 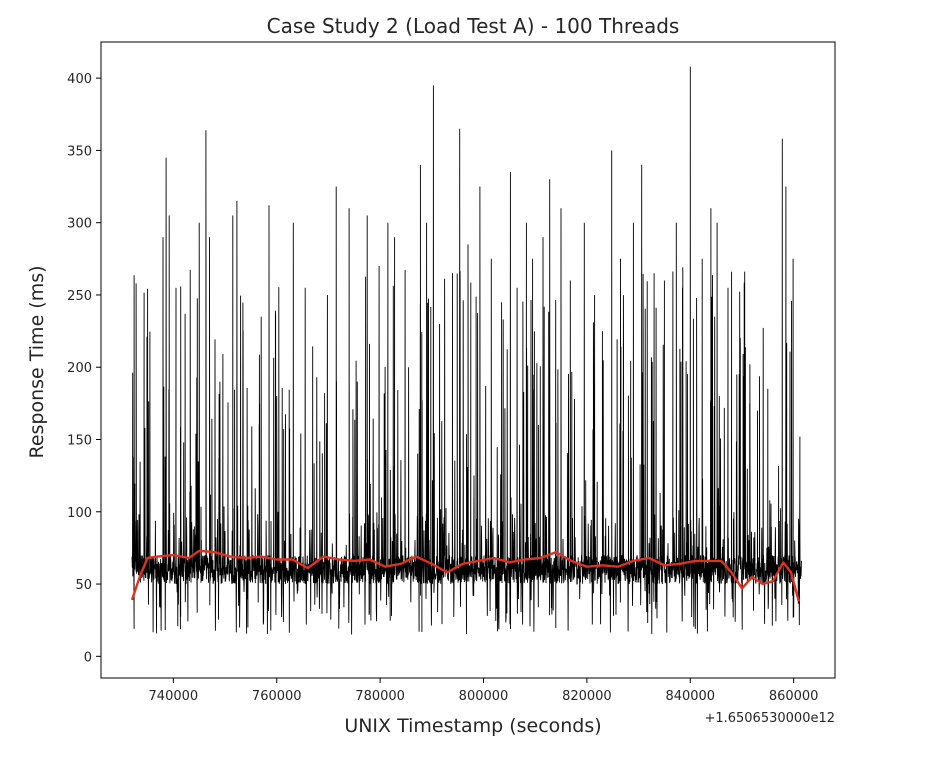 What do you see at coordinates (79, 441) in the screenshot?
I see `y-tick-label: 150` at bounding box center [79, 441].